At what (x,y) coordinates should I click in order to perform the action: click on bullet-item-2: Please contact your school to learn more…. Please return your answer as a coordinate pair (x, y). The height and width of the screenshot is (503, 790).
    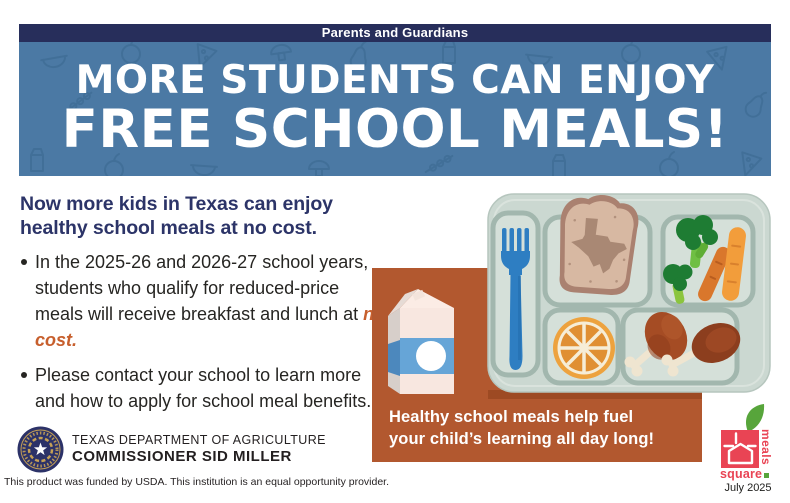
    Looking at the image, I should click on (203, 388).